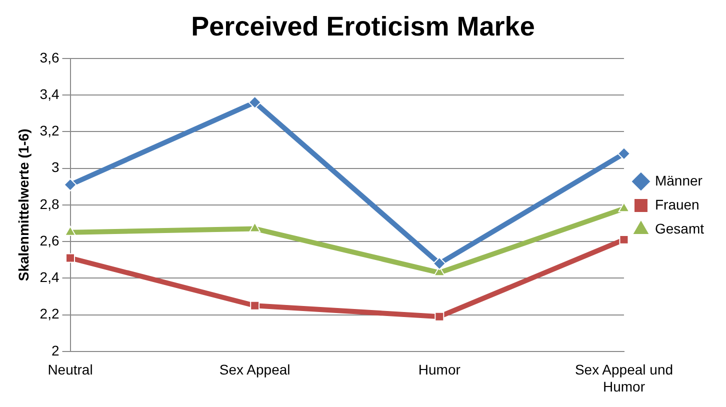  What do you see at coordinates (70, 370) in the screenshot?
I see `x-tick-label: Neutral` at bounding box center [70, 370].